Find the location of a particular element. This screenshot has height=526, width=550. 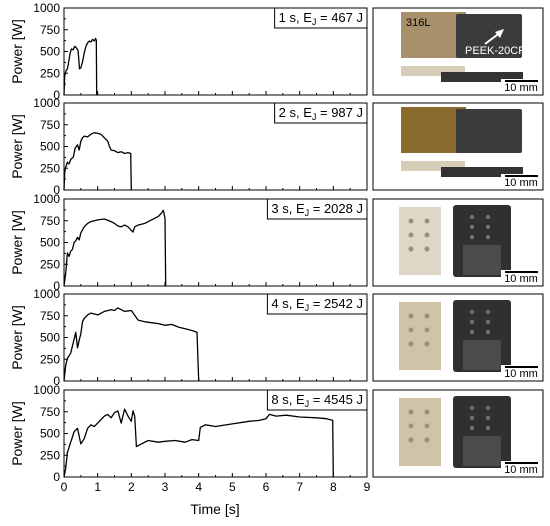

panel-label-text: 8 s, EJ = 4545 J is located at coordinates (317, 400).